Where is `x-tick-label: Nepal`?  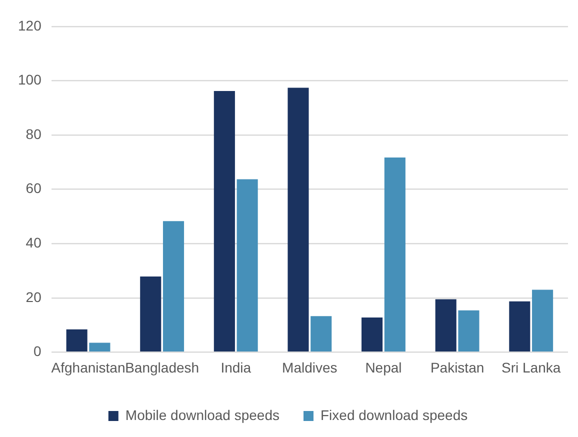 x-tick-label: Nepal is located at coordinates (383, 367).